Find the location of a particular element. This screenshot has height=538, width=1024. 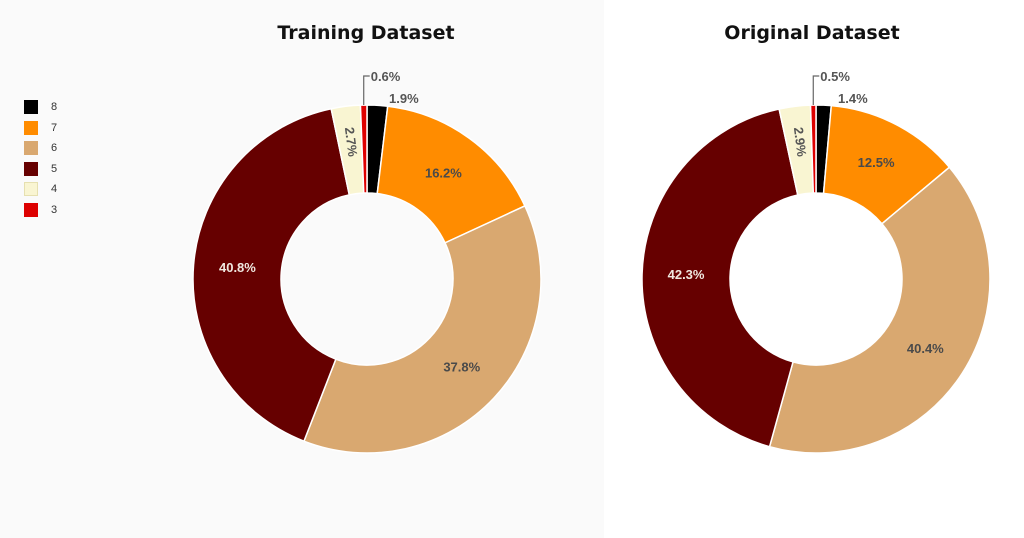

legend-label-5: 5 is located at coordinates (54, 168).